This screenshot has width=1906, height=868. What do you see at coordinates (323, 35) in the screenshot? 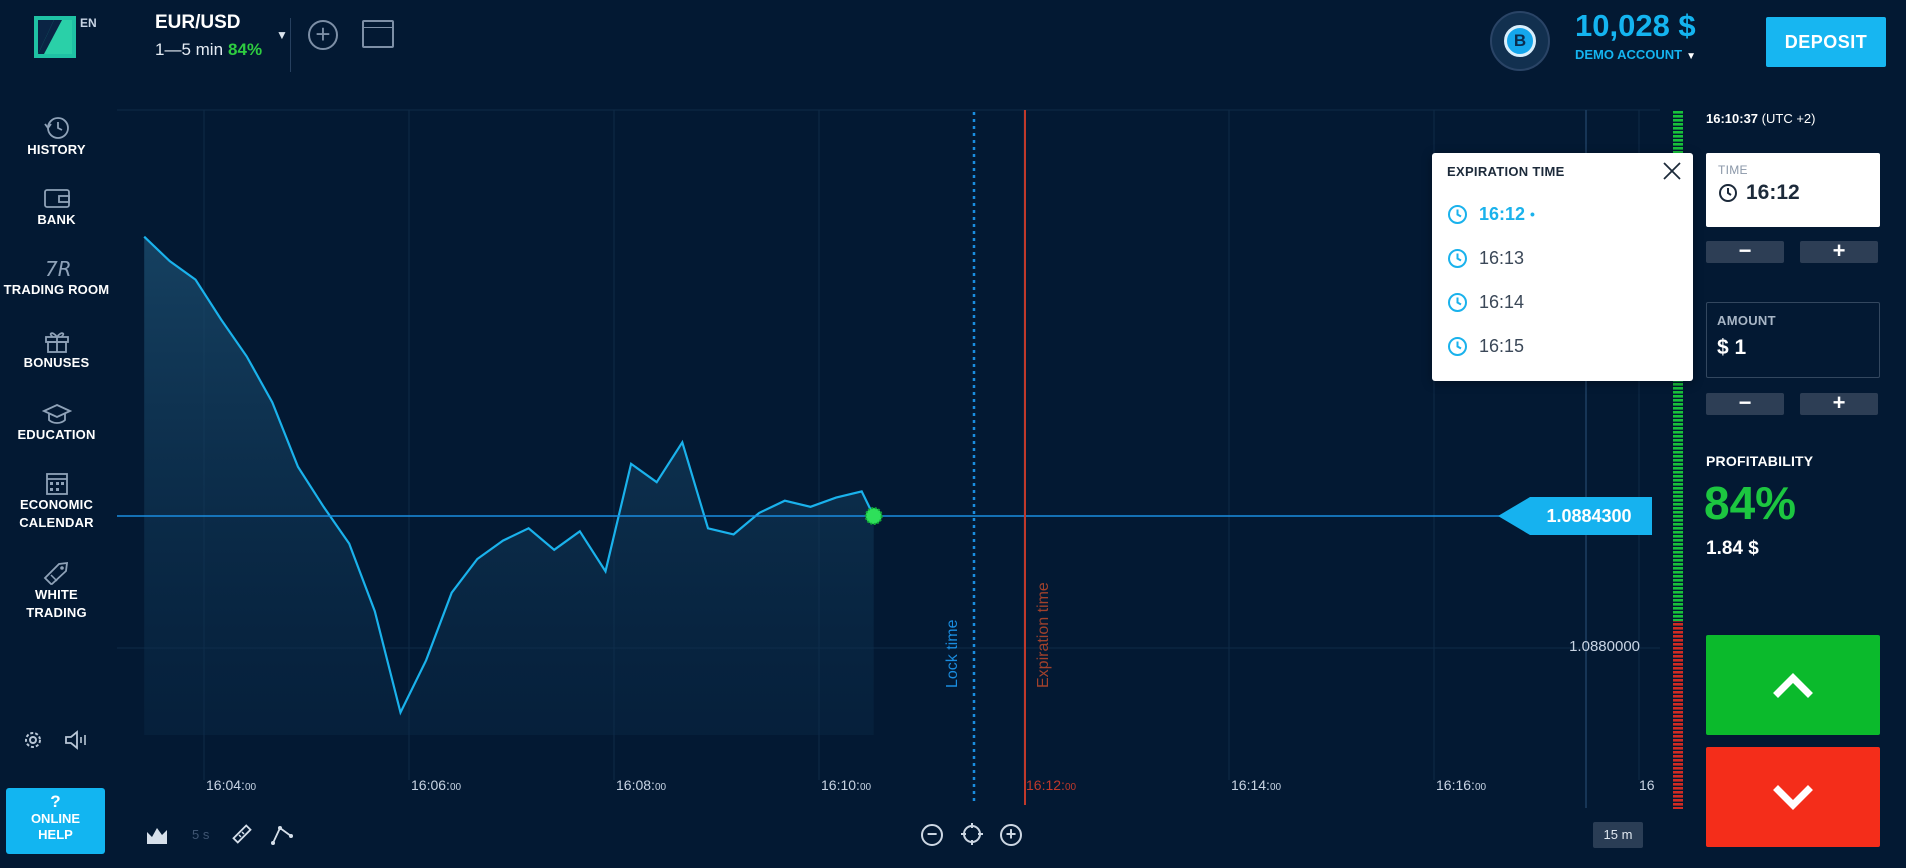
I see `add-asset-button: +` at bounding box center [323, 35].